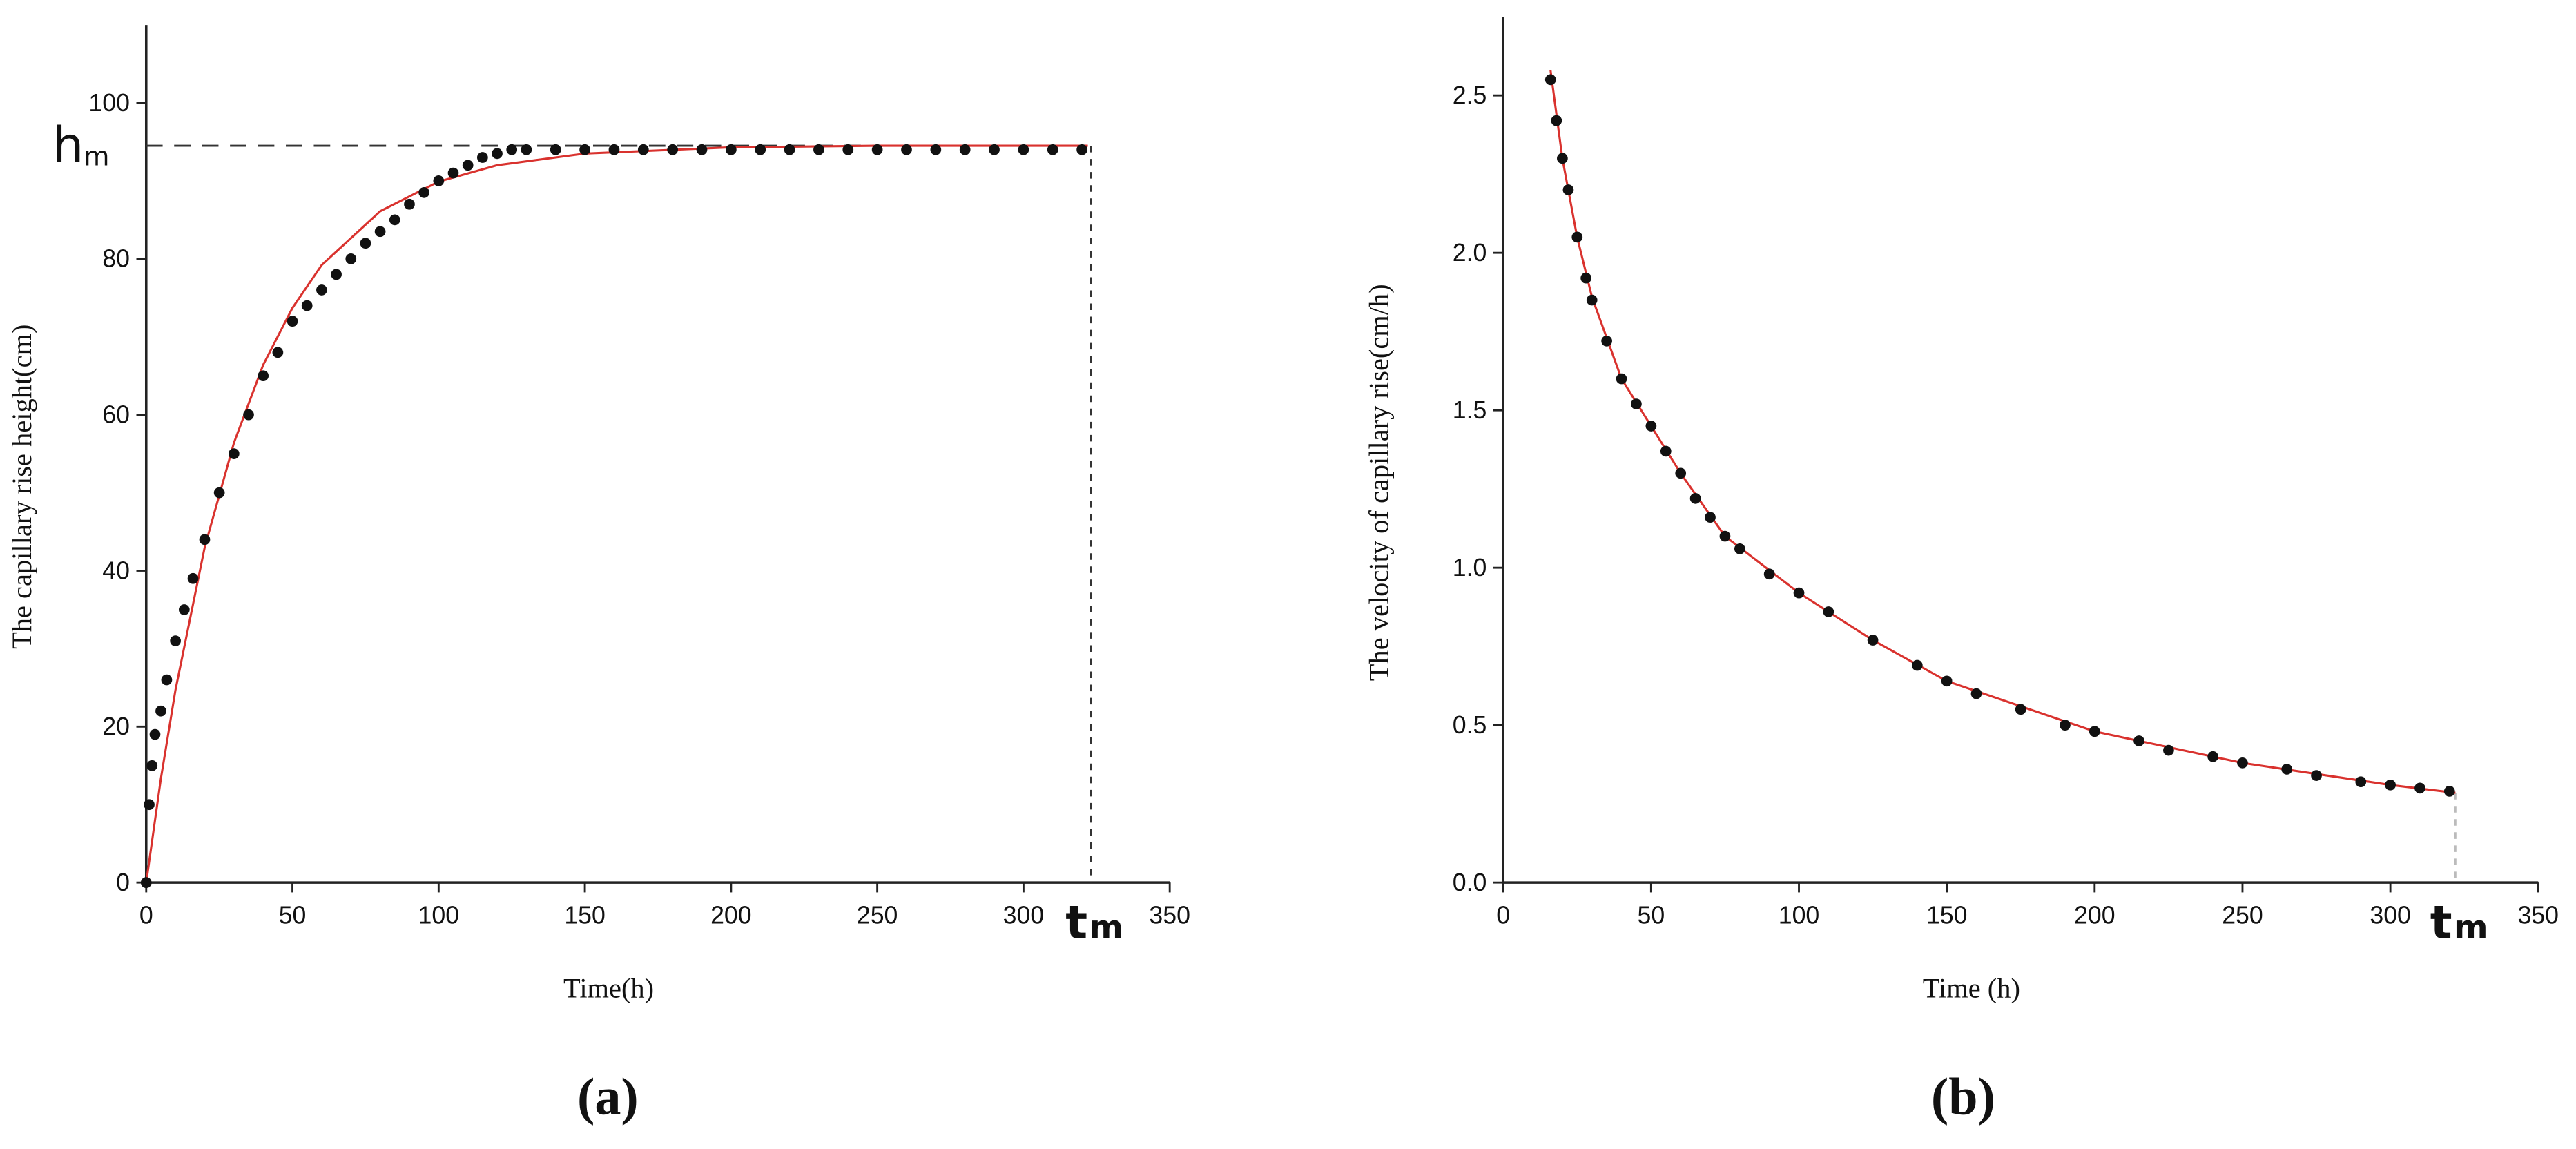 Image resolution: width=2576 pixels, height=1149 pixels. What do you see at coordinates (68, 145) in the screenshot?
I see `hm-label: h` at bounding box center [68, 145].